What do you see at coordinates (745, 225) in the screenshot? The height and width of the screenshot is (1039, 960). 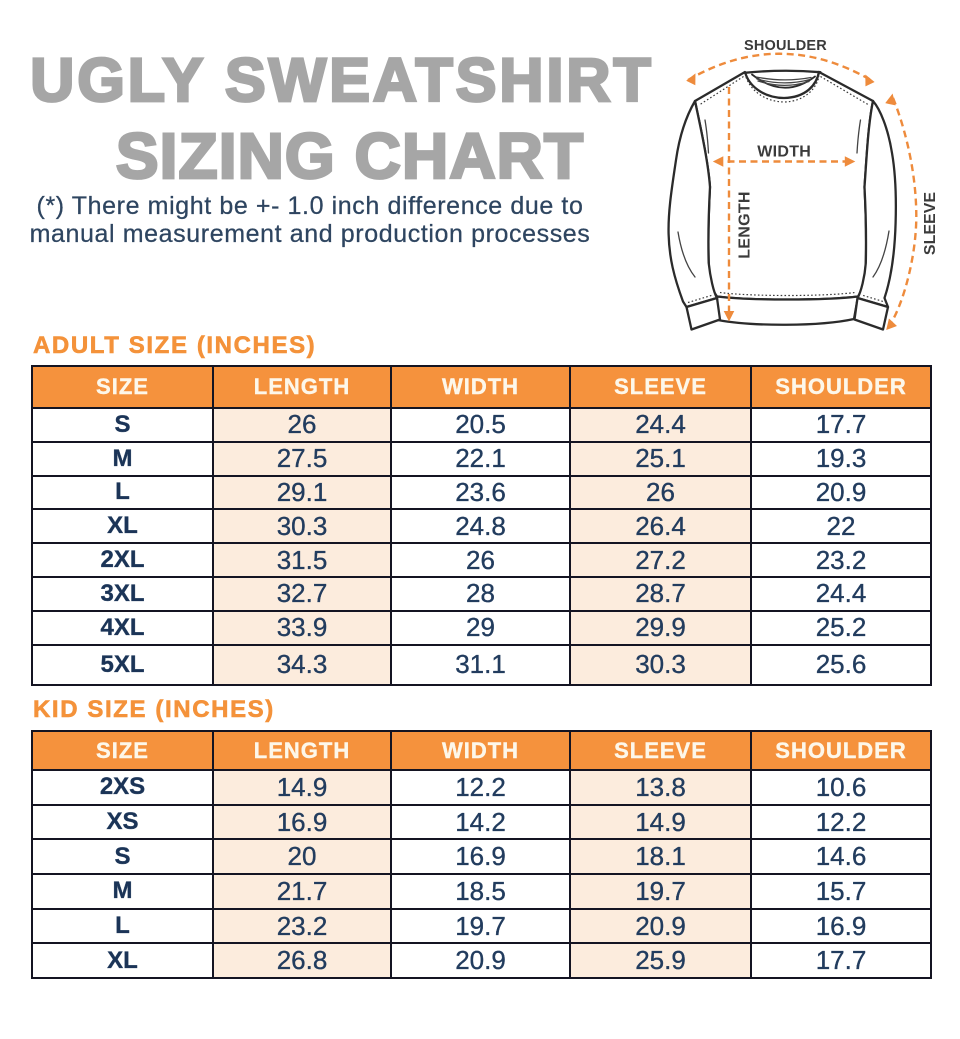 I see `svg-text: LENGTH` at bounding box center [745, 225].